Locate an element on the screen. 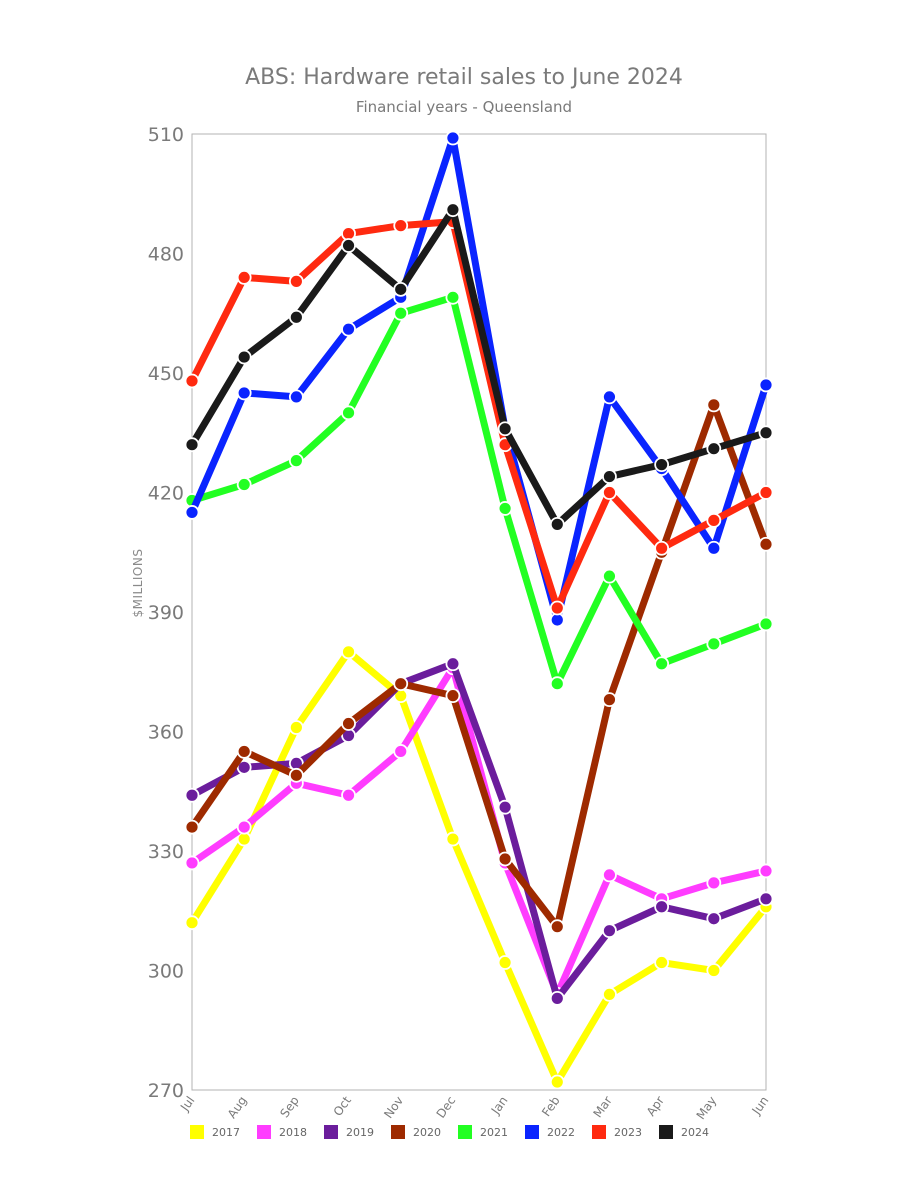 Image resolution: width=900 pixels, height=1204 pixels. legend-swatch is located at coordinates (398, 1132).